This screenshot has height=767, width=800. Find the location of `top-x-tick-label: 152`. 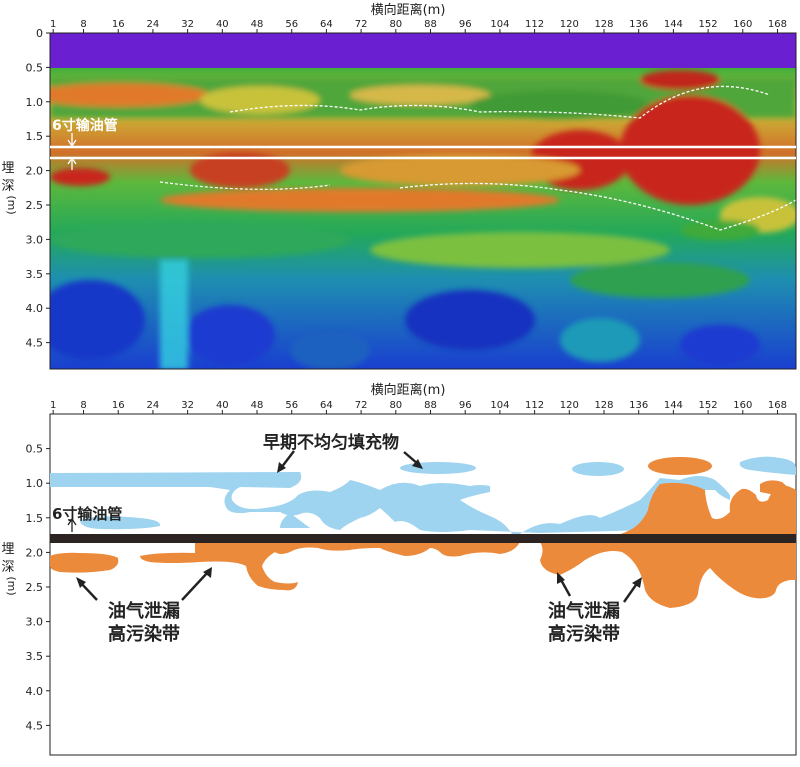

top-x-tick-label: 152 is located at coordinates (708, 24).